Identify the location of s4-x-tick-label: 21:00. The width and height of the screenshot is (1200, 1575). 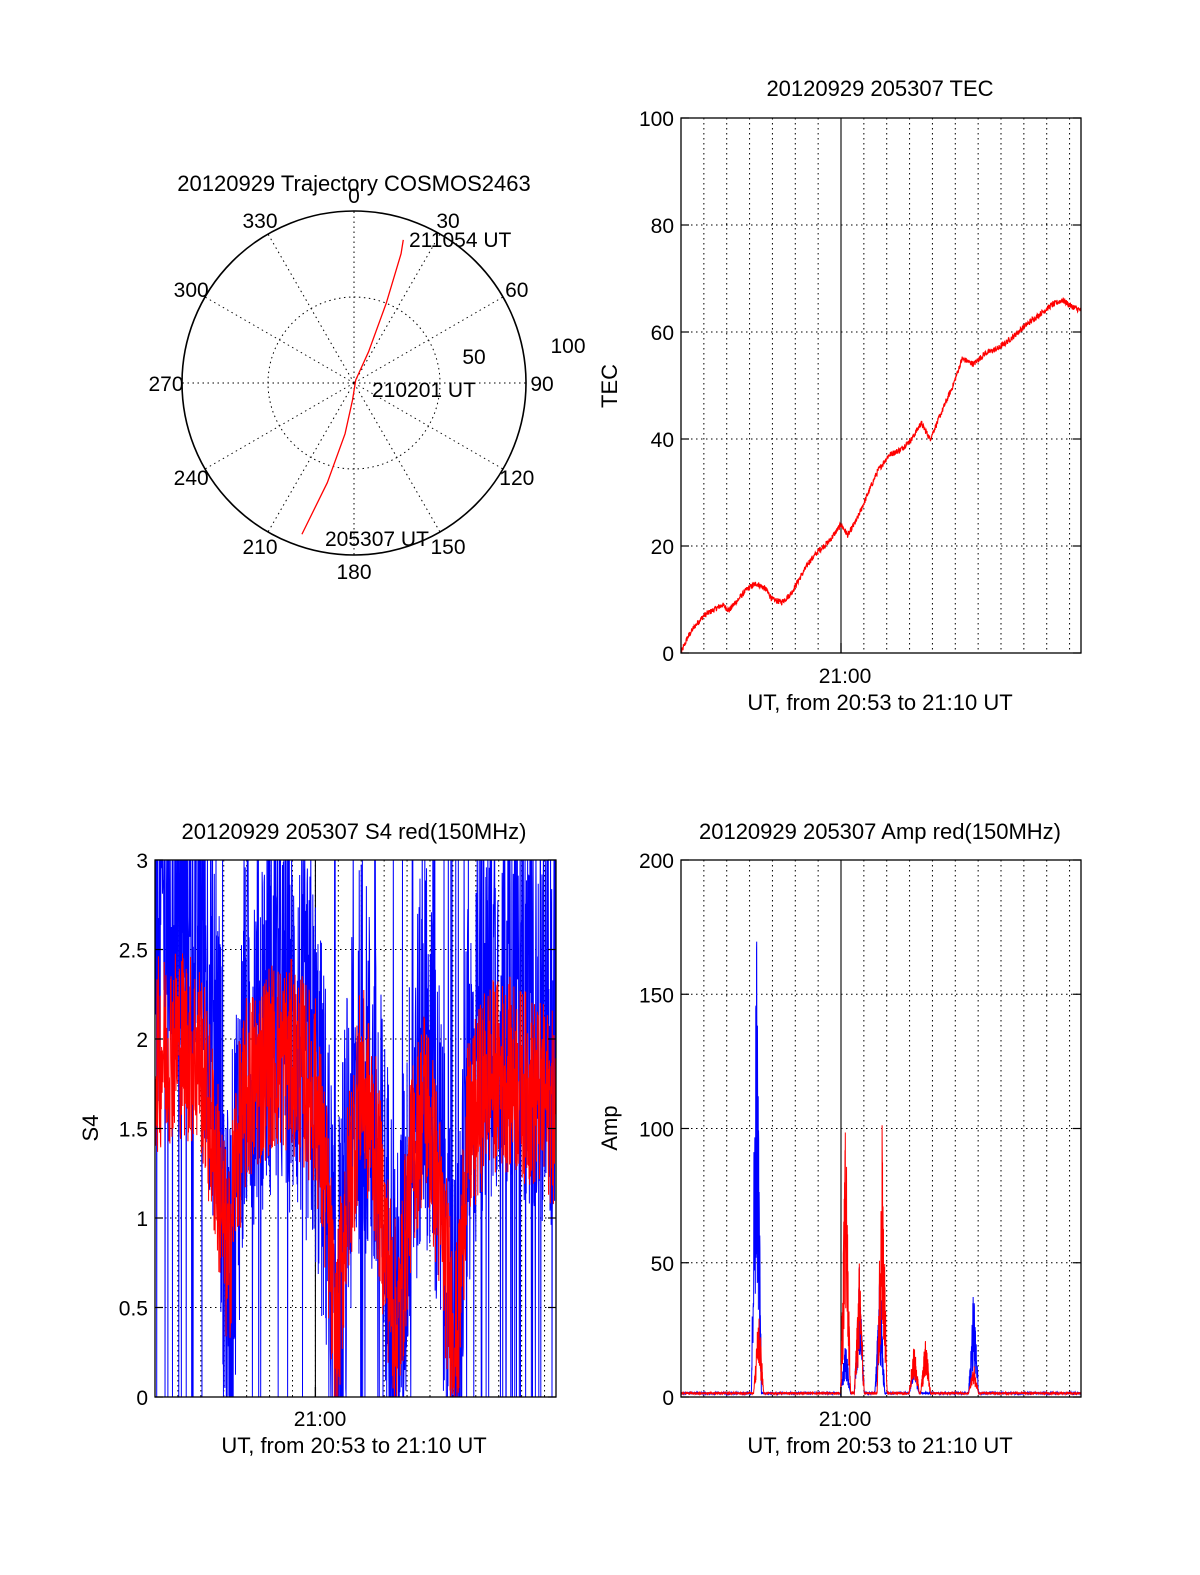
(320, 1419).